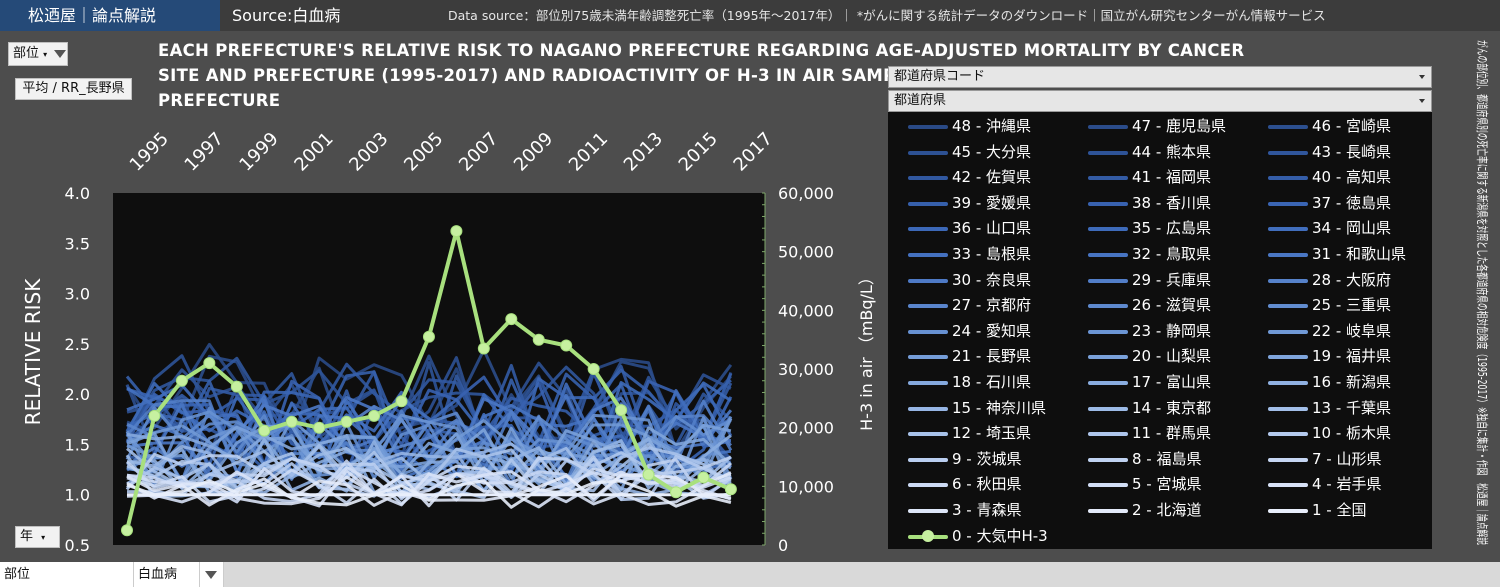  I want to click on legend-label: 18 - 石川県, so click(992, 382).